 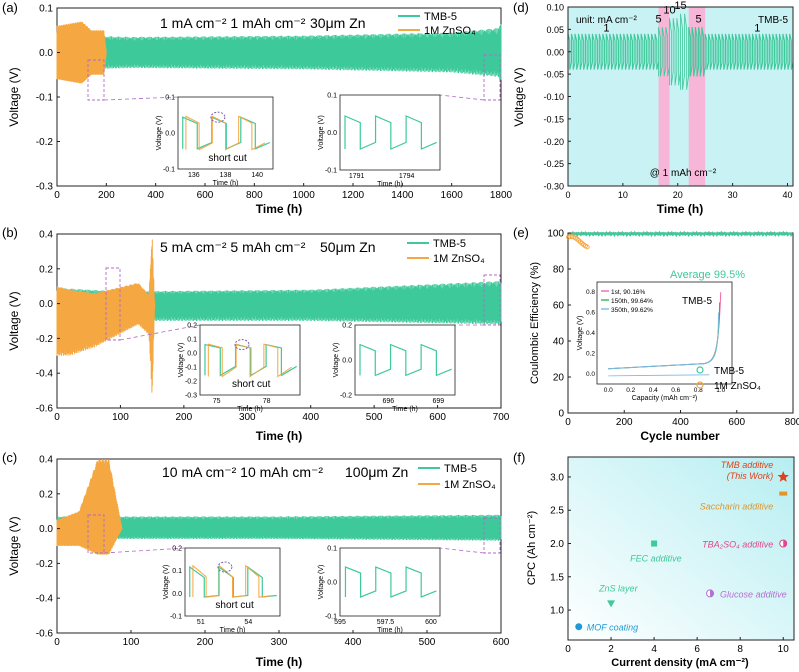 What do you see at coordinates (557, 577) in the screenshot?
I see `y-tick-label-f-1: 1.5` at bounding box center [557, 577].